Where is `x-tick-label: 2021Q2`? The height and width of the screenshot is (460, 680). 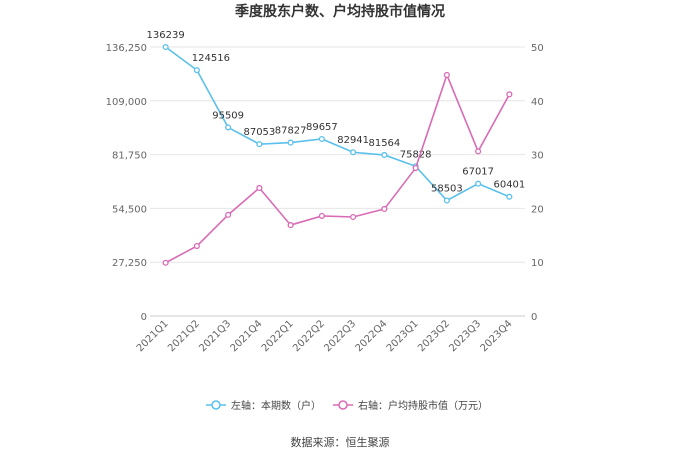
x-tick-label: 2021Q2 is located at coordinates (184, 336).